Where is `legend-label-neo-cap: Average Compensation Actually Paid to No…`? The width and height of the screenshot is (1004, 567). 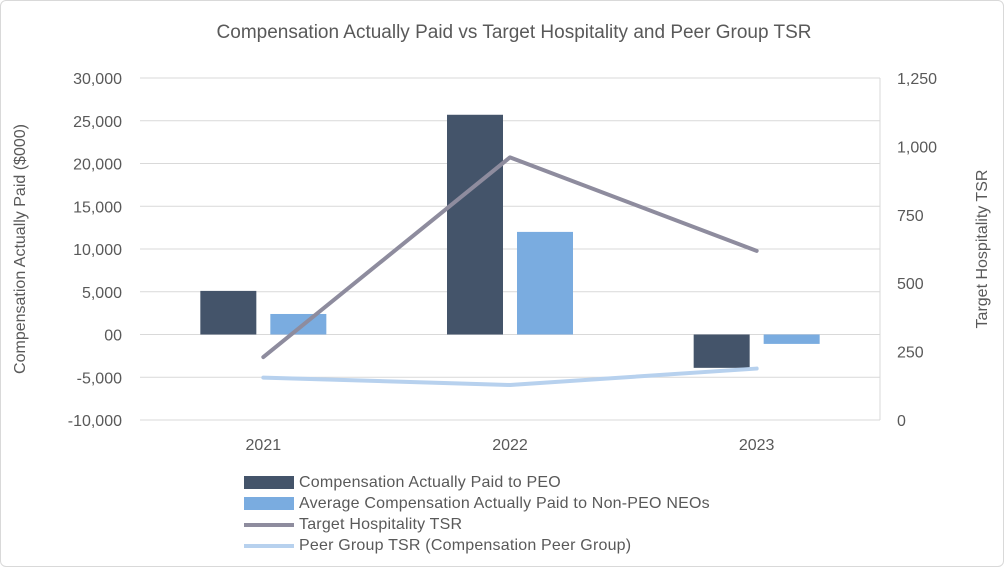 legend-label-neo-cap: Average Compensation Actually Paid to No… is located at coordinates (504, 503).